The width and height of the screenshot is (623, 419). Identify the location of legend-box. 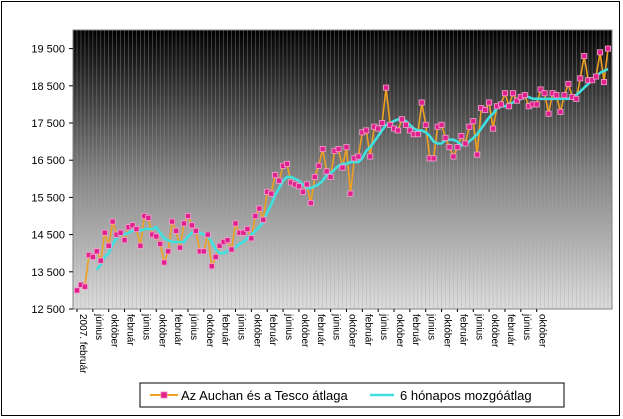
(352, 395).